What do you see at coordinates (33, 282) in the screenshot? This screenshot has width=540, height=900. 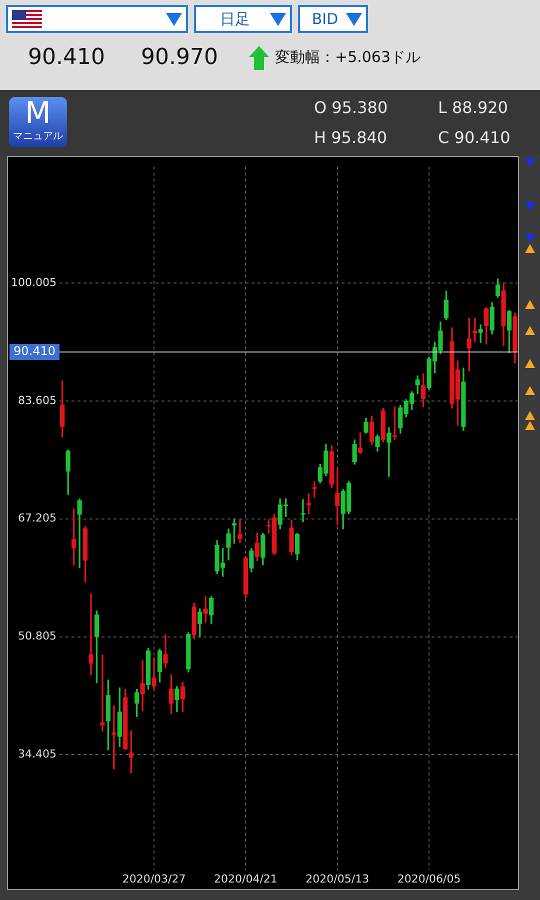 I see `y-tick-label: 100.005` at bounding box center [33, 282].